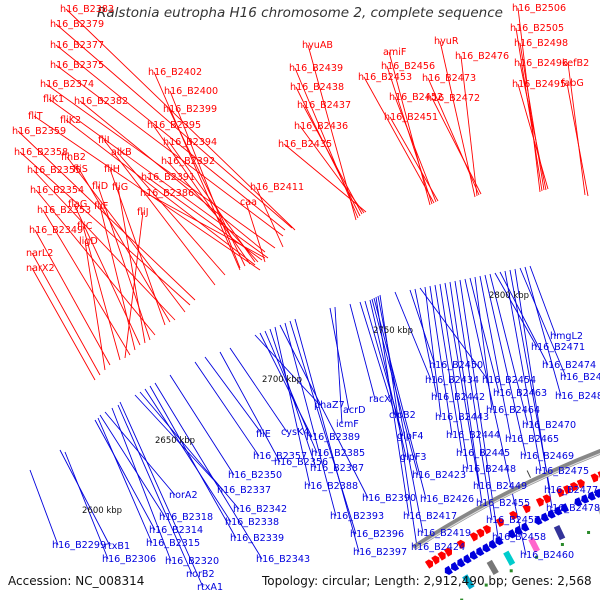  Describe the element at coordinates (100, 186) in the screenshot. I see `forward-gene-label: fliD` at that location.